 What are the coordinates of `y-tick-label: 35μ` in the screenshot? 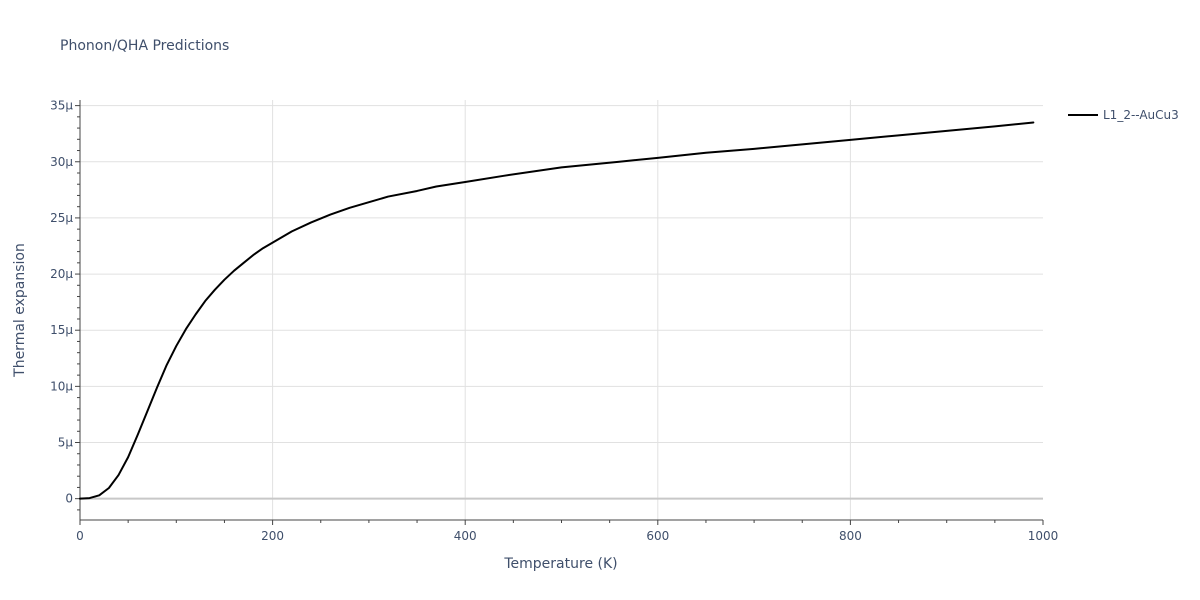 It's located at (61, 106).